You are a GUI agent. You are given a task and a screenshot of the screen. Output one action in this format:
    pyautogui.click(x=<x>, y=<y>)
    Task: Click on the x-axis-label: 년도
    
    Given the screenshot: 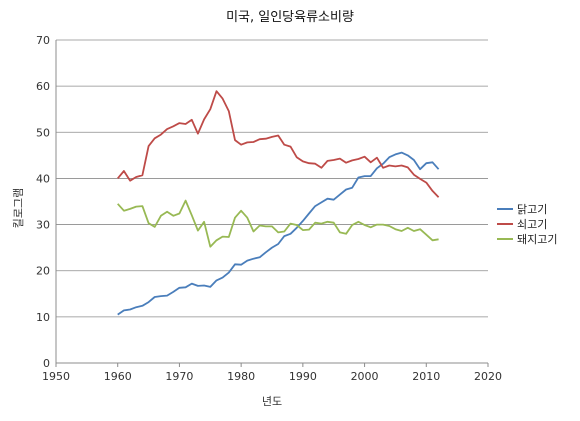 What is the action you would take?
    pyautogui.click(x=272, y=401)
    